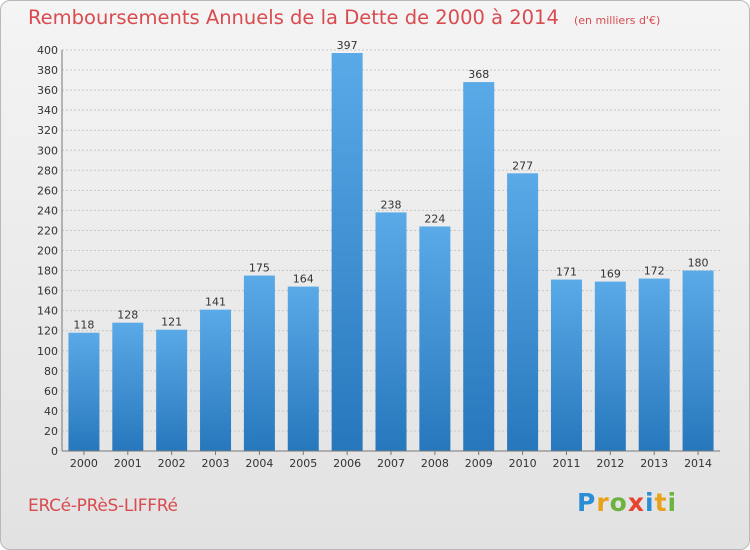  What do you see at coordinates (47, 90) in the screenshot?
I see `y-tick-label: 360` at bounding box center [47, 90].